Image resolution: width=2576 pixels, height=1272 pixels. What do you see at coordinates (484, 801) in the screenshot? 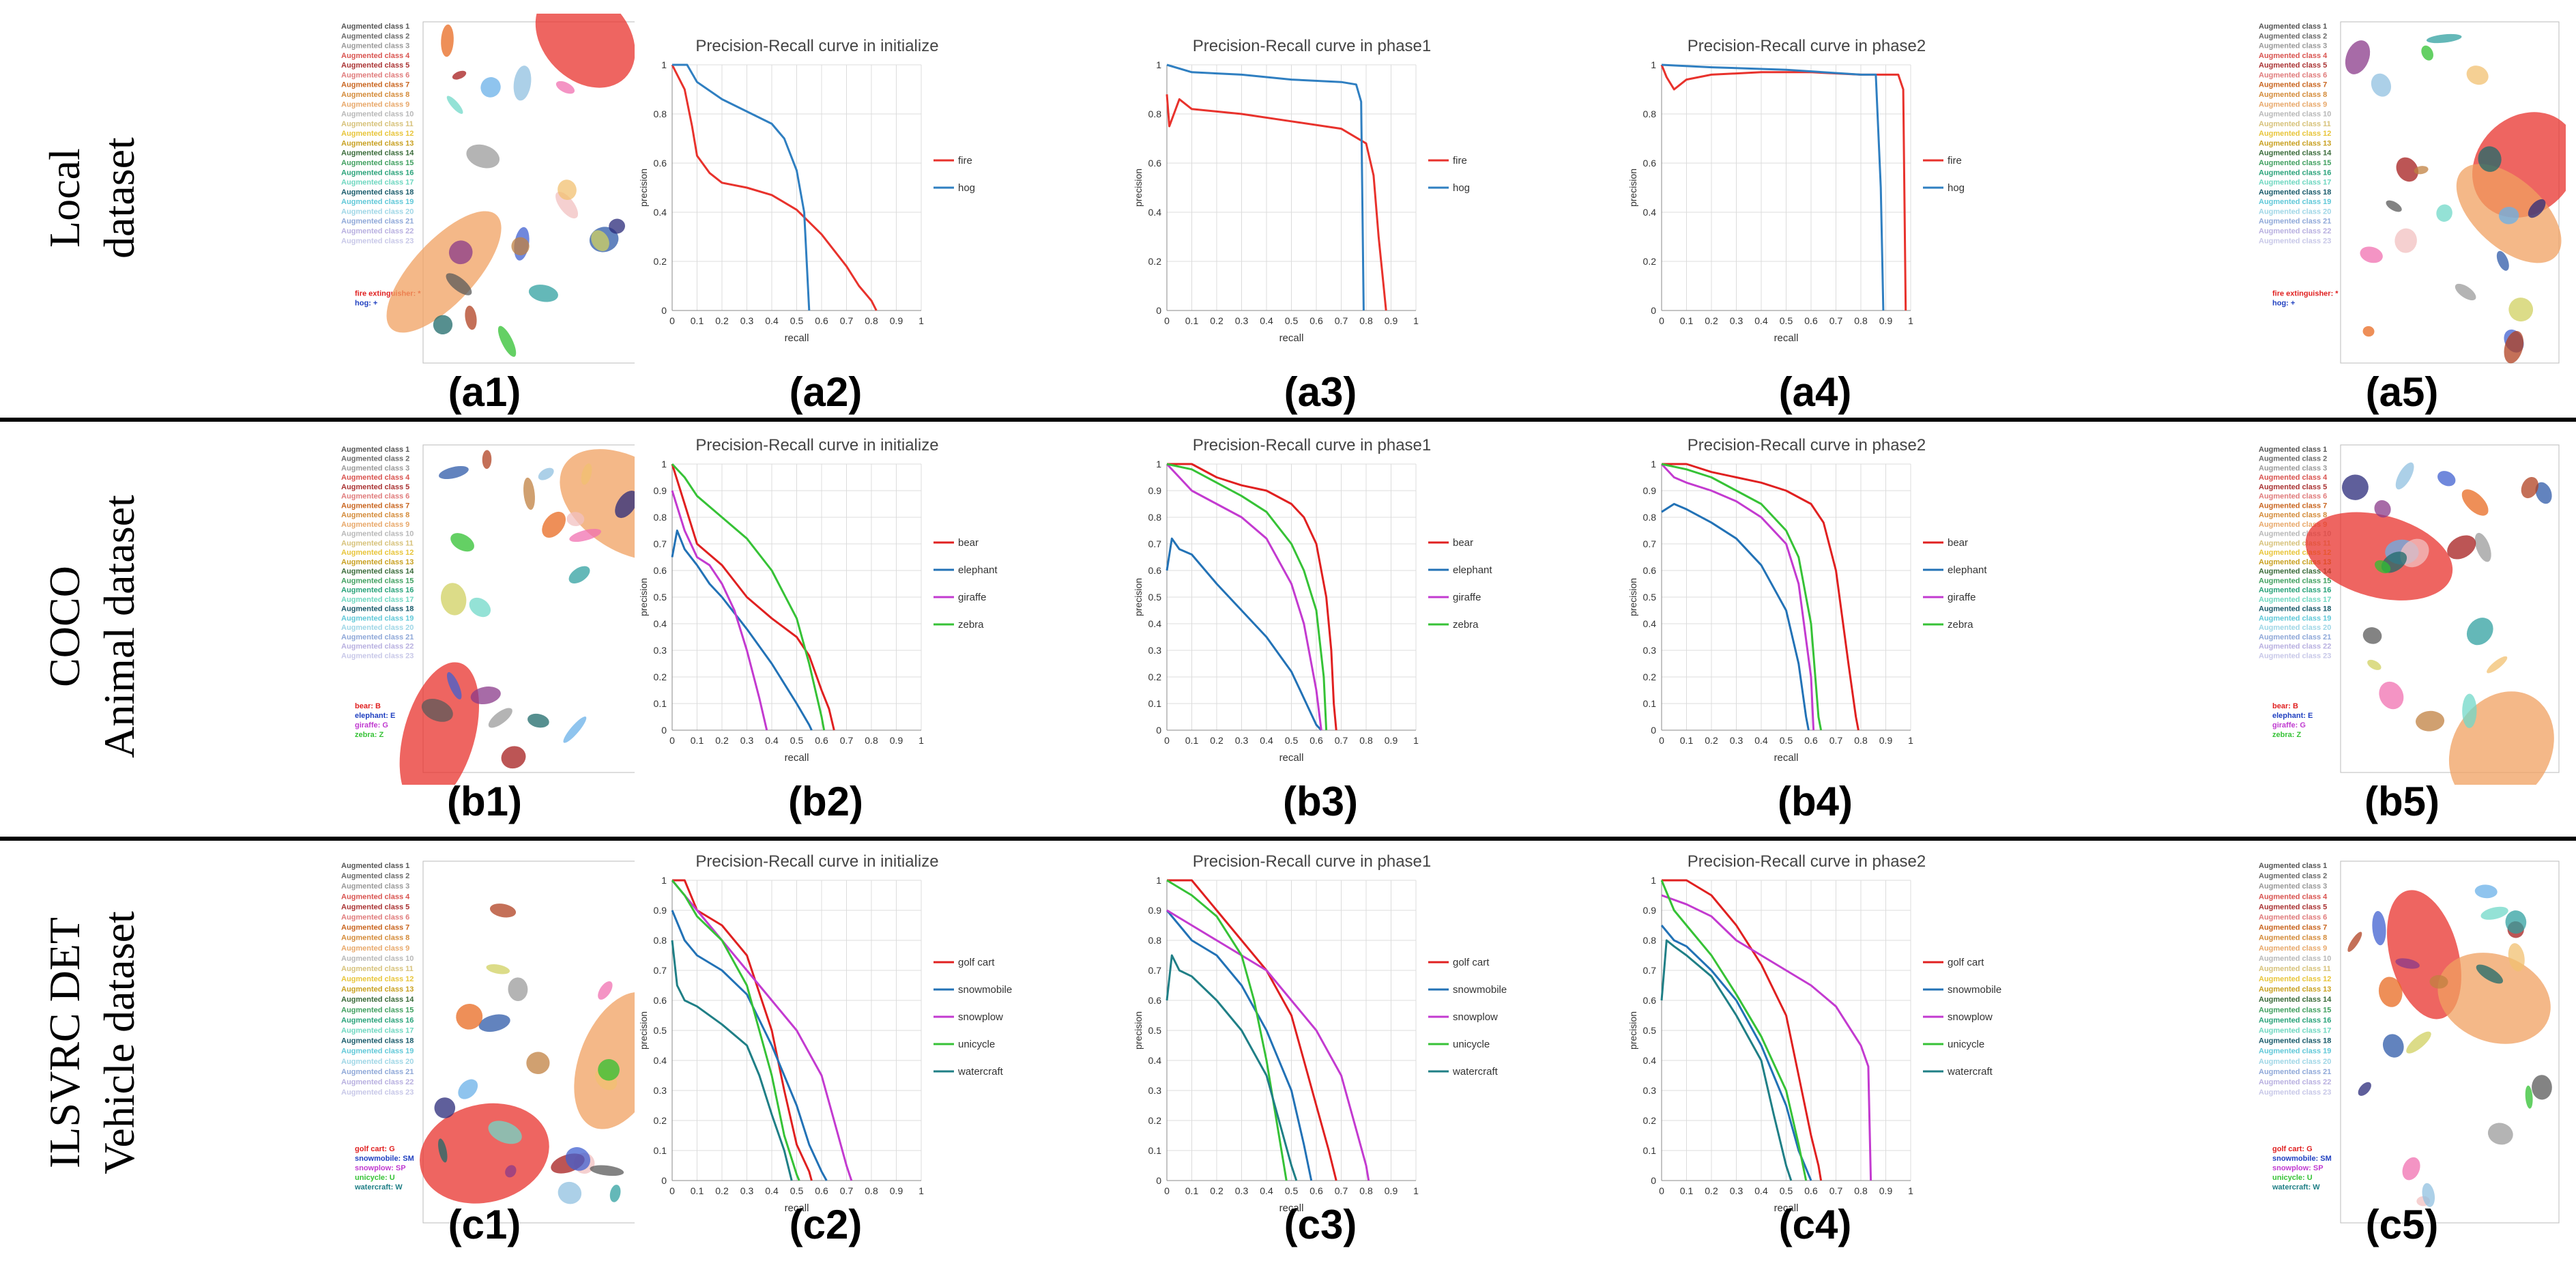
I see `panel-caption: (b1)` at bounding box center [484, 801].